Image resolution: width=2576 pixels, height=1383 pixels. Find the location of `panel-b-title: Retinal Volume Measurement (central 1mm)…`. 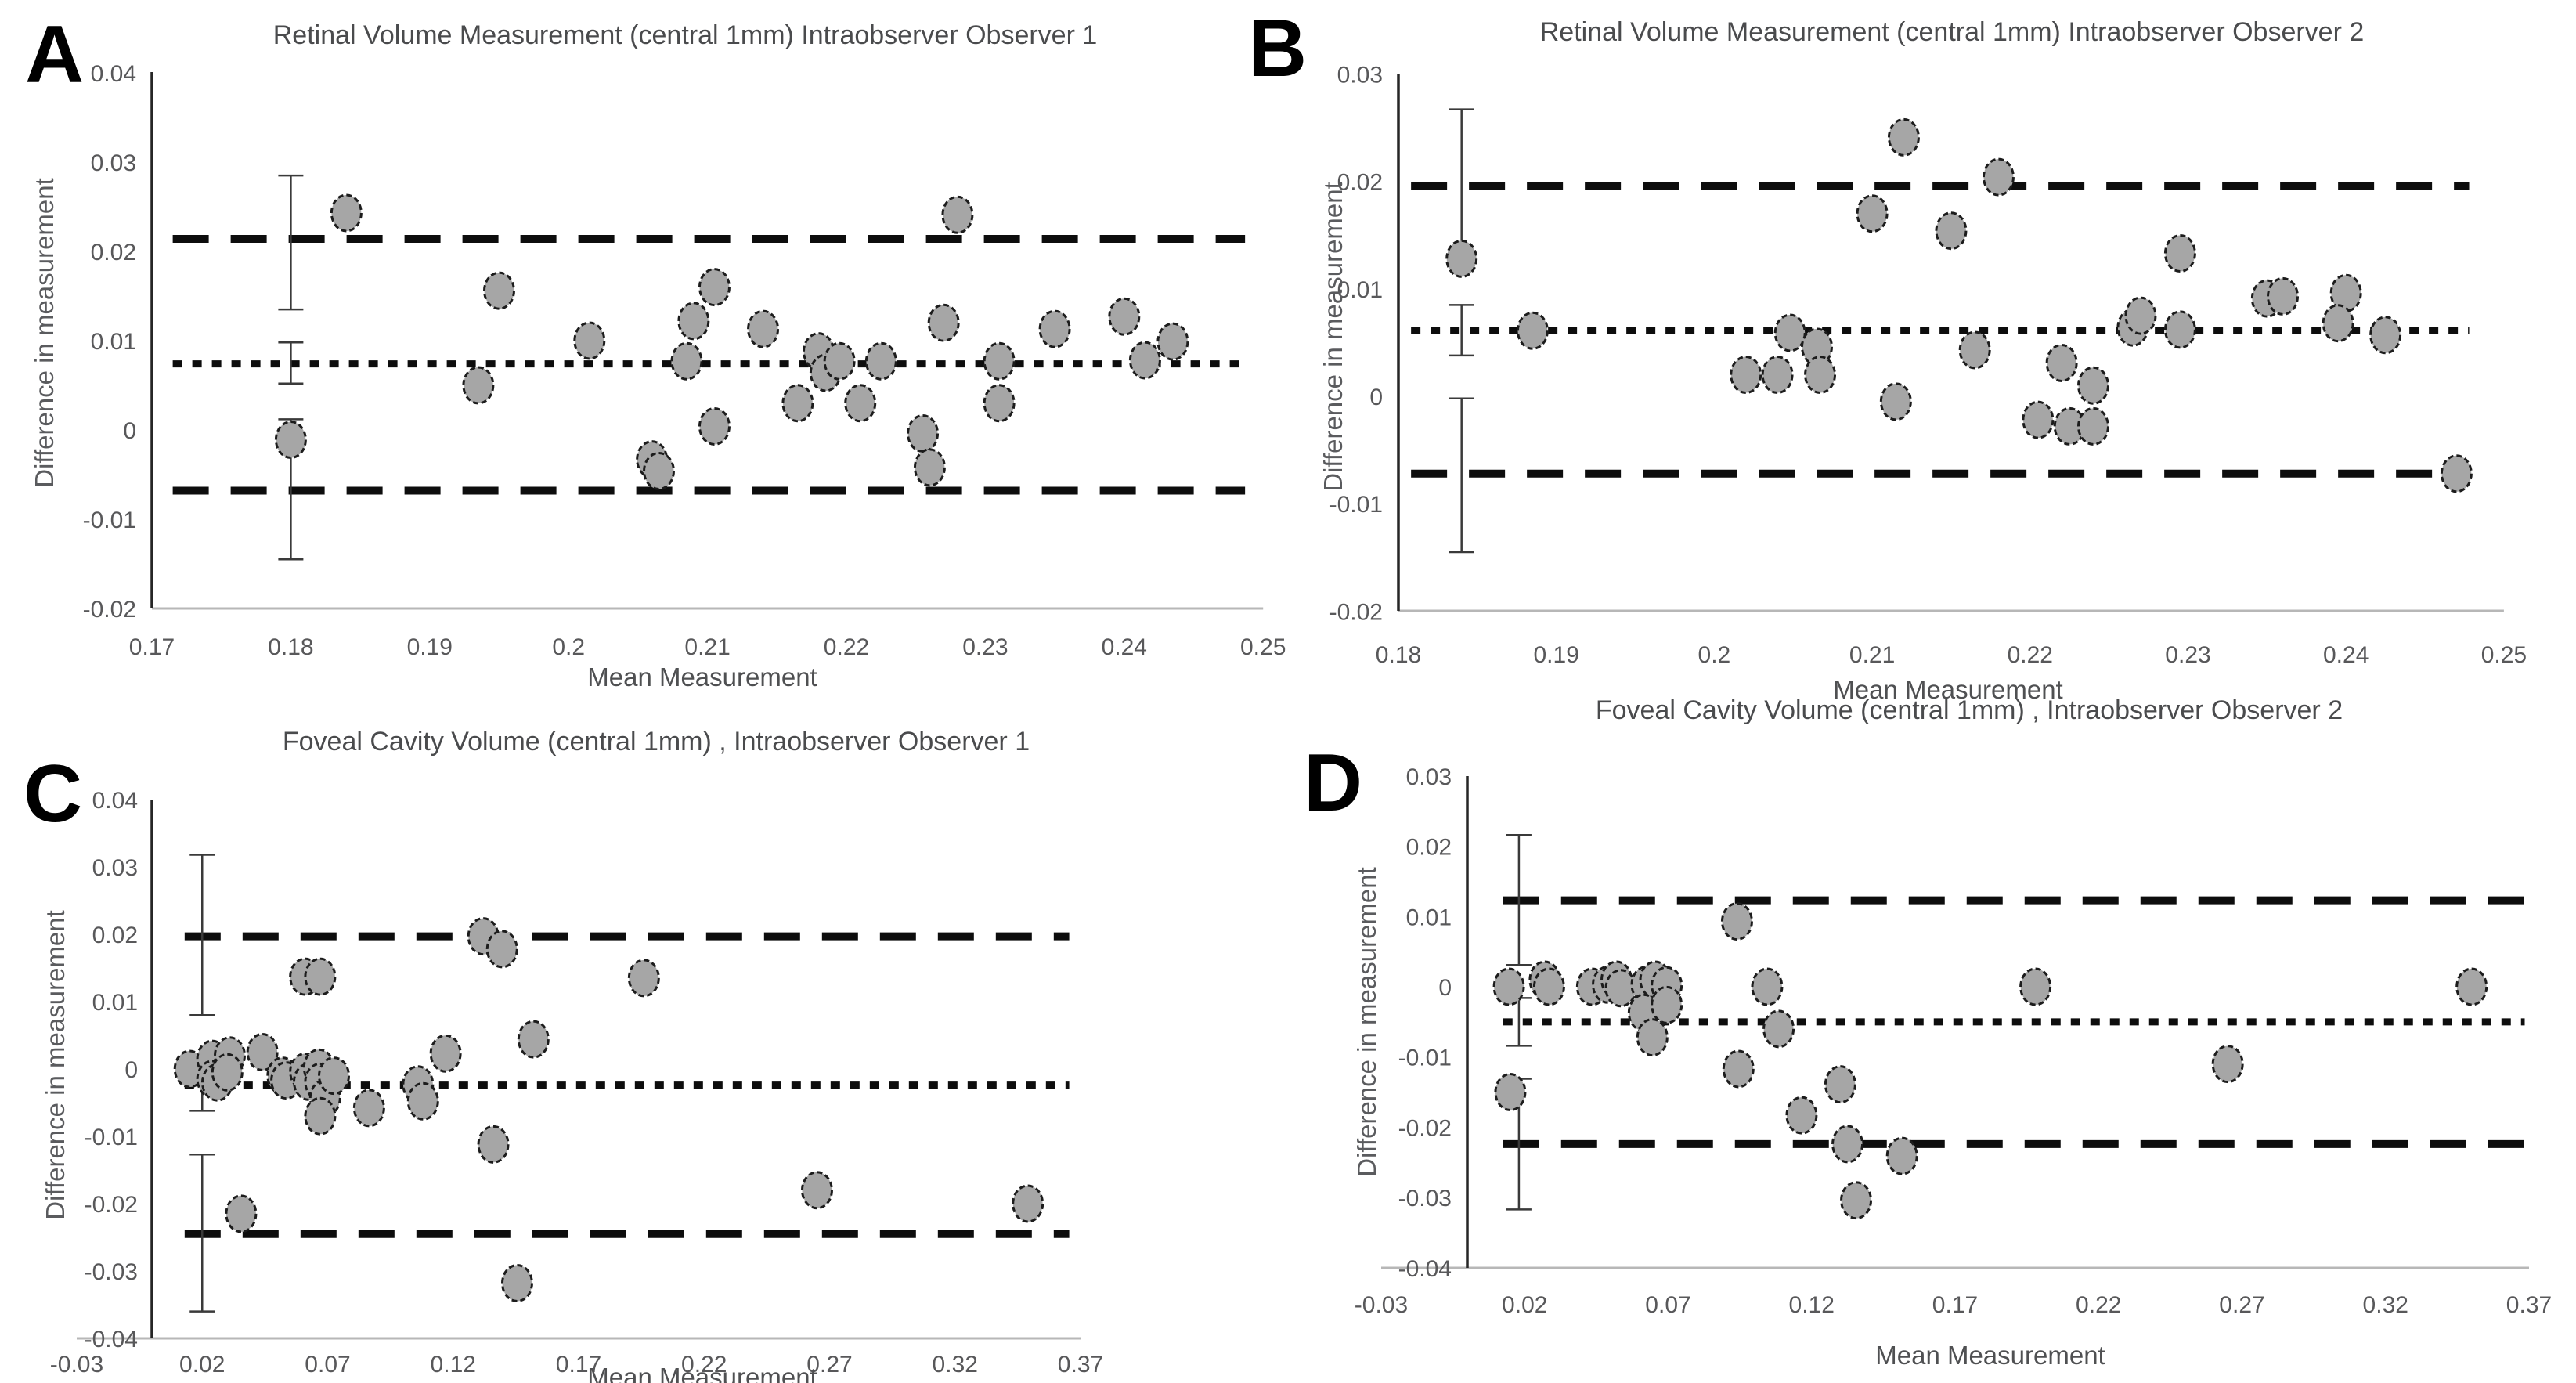

panel-b-title: Retinal Volume Measurement (central 1mm)… is located at coordinates (1952, 32).